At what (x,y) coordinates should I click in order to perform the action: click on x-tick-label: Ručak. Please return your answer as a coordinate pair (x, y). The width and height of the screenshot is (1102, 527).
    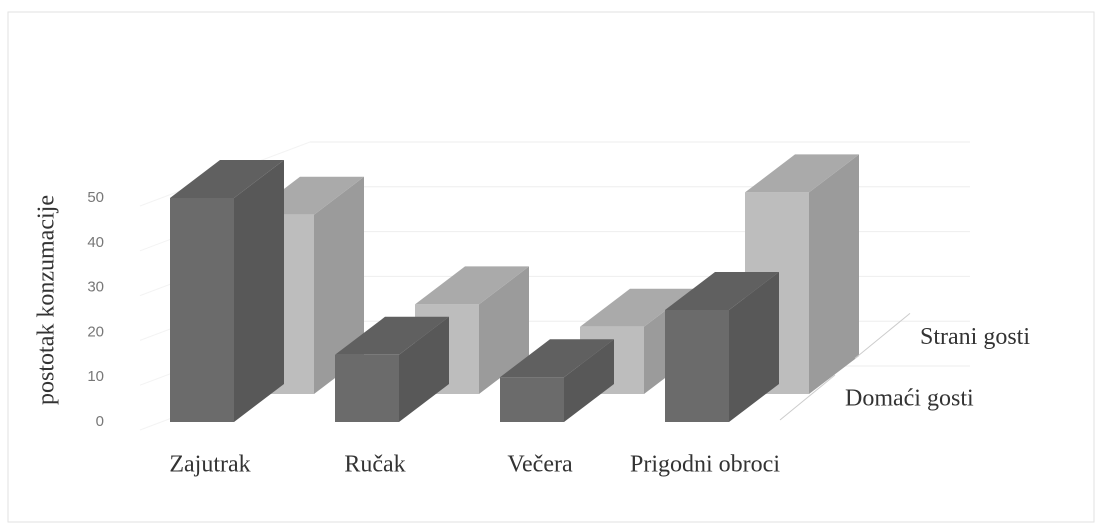
    Looking at the image, I should click on (374, 465).